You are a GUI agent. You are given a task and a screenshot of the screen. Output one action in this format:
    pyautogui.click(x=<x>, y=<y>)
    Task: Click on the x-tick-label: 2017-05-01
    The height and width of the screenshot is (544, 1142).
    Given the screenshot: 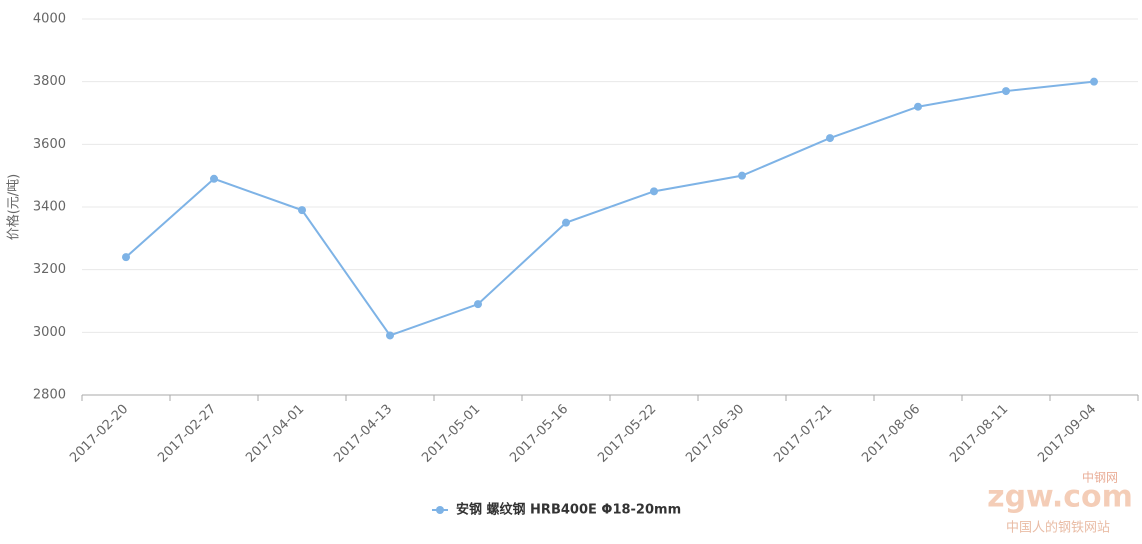 What is the action you would take?
    pyautogui.click(x=451, y=434)
    